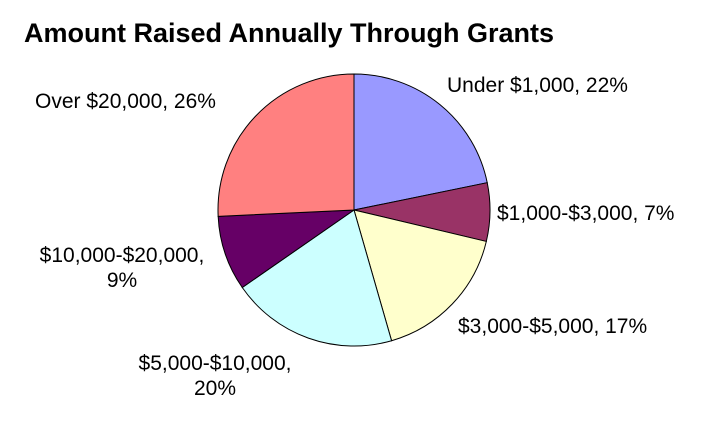 This screenshot has width=722, height=430. What do you see at coordinates (552, 326) in the screenshot?
I see `slice-label: $3,000-$5,000, 17%` at bounding box center [552, 326].